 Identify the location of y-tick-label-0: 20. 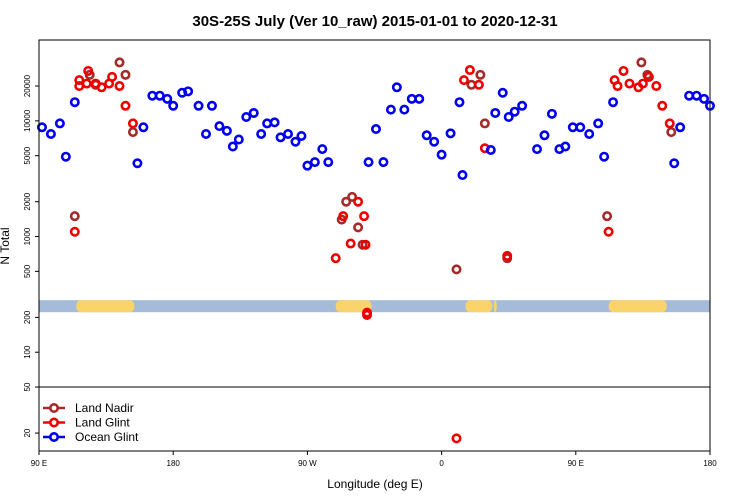
(27, 432).